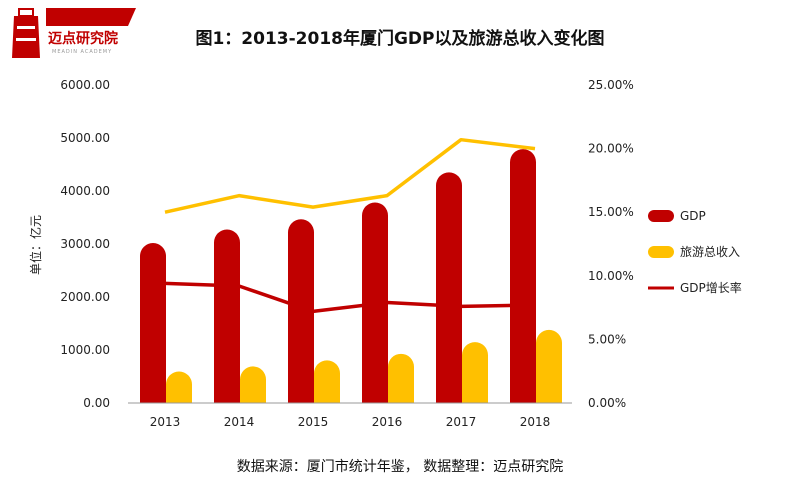 This screenshot has width=800, height=489. What do you see at coordinates (350, 297) in the screenshot?
I see `gdp-growth-line` at bounding box center [350, 297].